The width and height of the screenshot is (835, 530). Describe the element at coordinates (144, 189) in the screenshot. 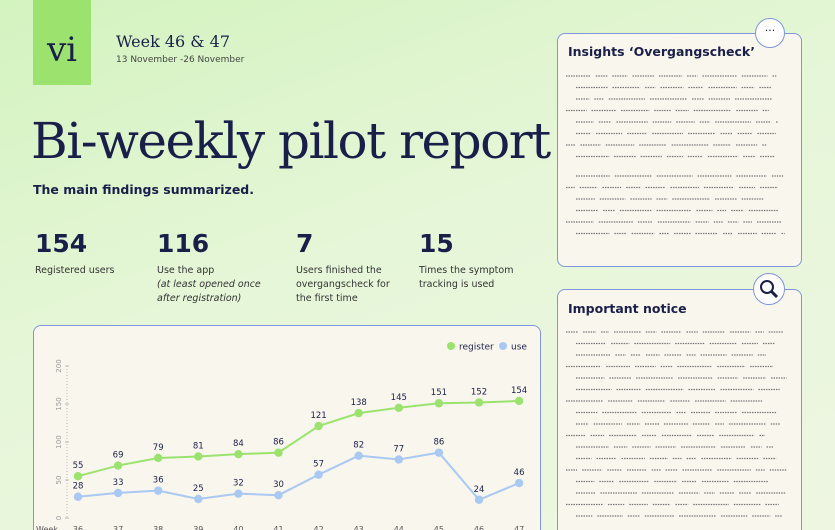

I see `subtitle: The main findings summarized.` at that location.